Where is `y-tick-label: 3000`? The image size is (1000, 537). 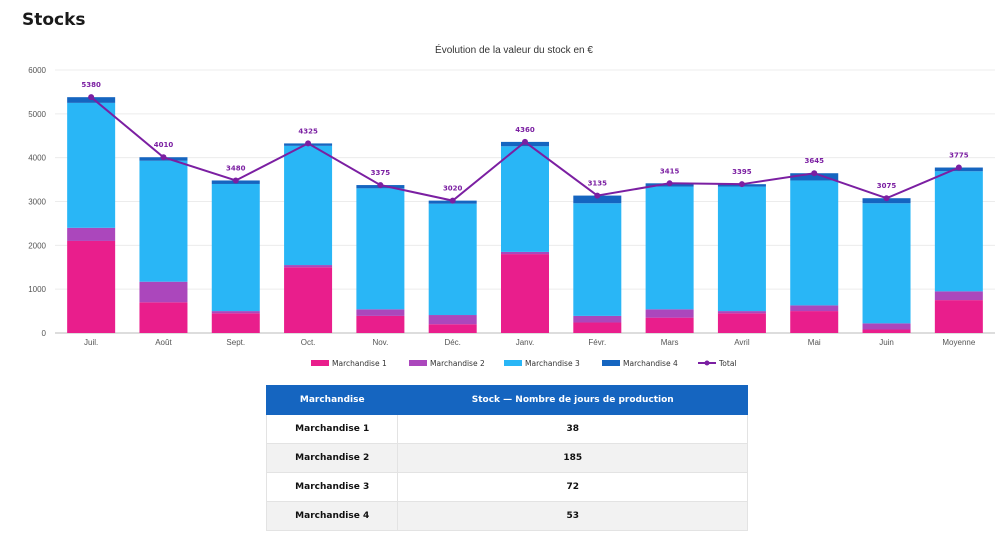 y-tick-label: 3000 is located at coordinates (37, 202).